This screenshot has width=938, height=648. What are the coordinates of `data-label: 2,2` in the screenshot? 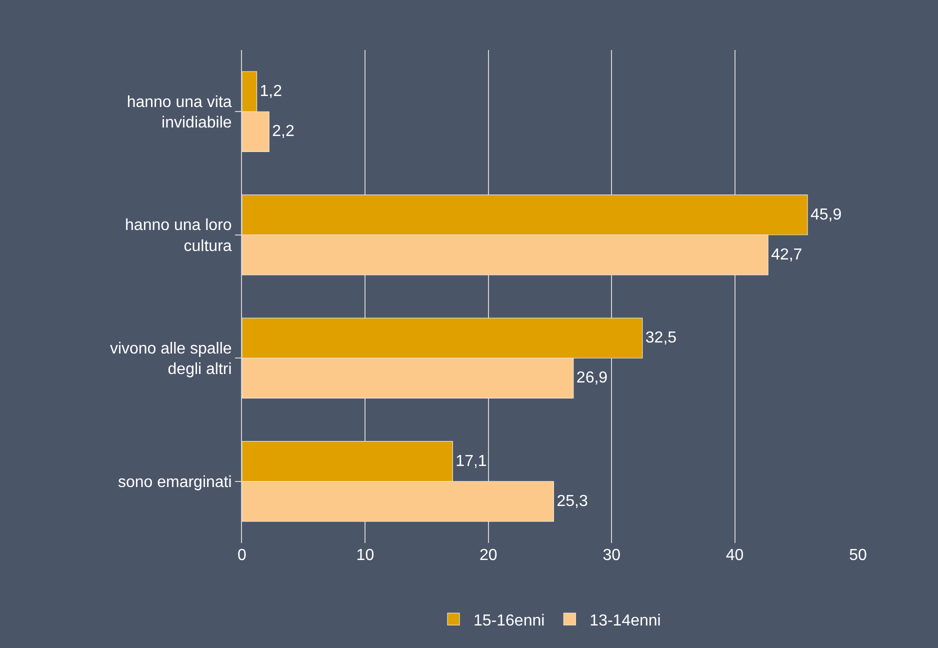 It's located at (283, 131).